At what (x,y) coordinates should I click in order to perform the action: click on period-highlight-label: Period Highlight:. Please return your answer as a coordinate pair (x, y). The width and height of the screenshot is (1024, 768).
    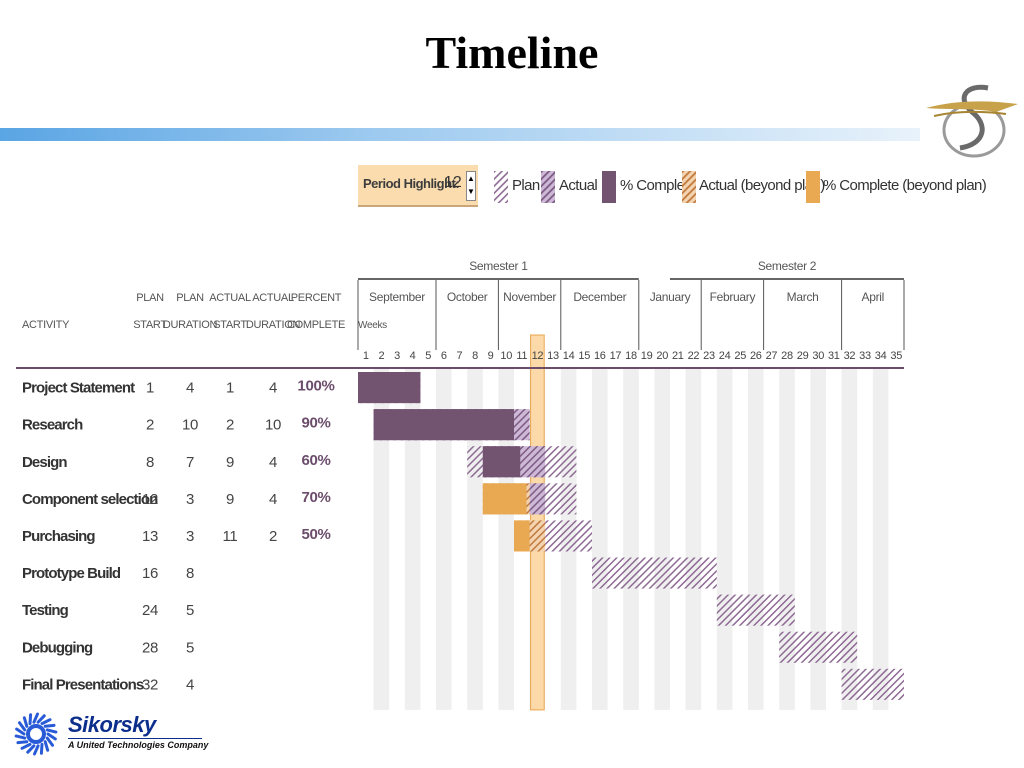
    Looking at the image, I should click on (411, 183).